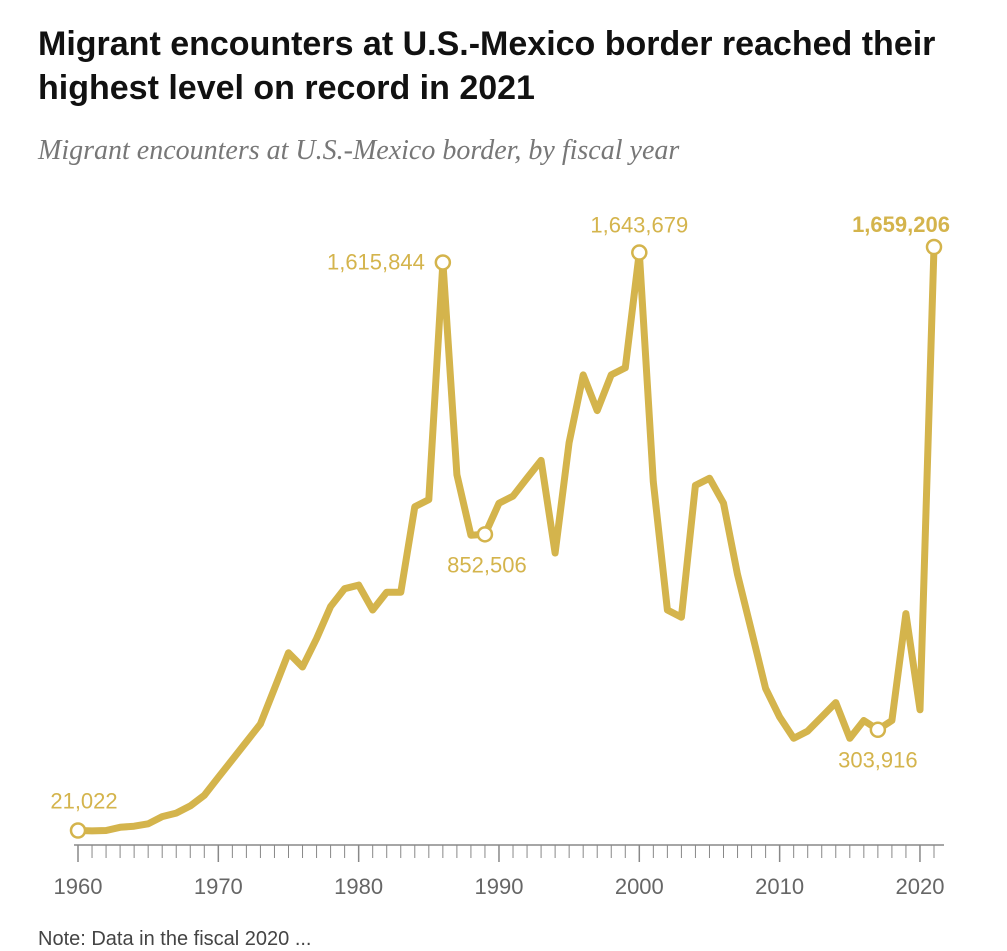 This screenshot has width=1007, height=951. What do you see at coordinates (218, 886) in the screenshot?
I see `x-tick-label: 1970` at bounding box center [218, 886].